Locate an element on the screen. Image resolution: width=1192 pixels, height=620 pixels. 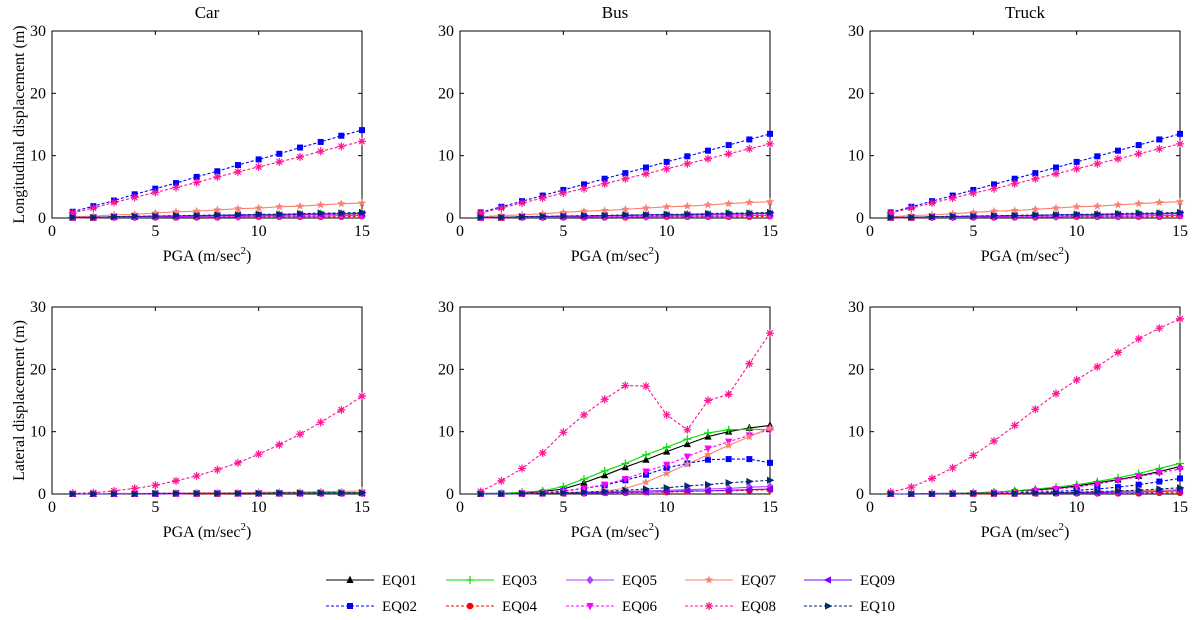
series-line-eq04 is located at coordinates (1035, 493).